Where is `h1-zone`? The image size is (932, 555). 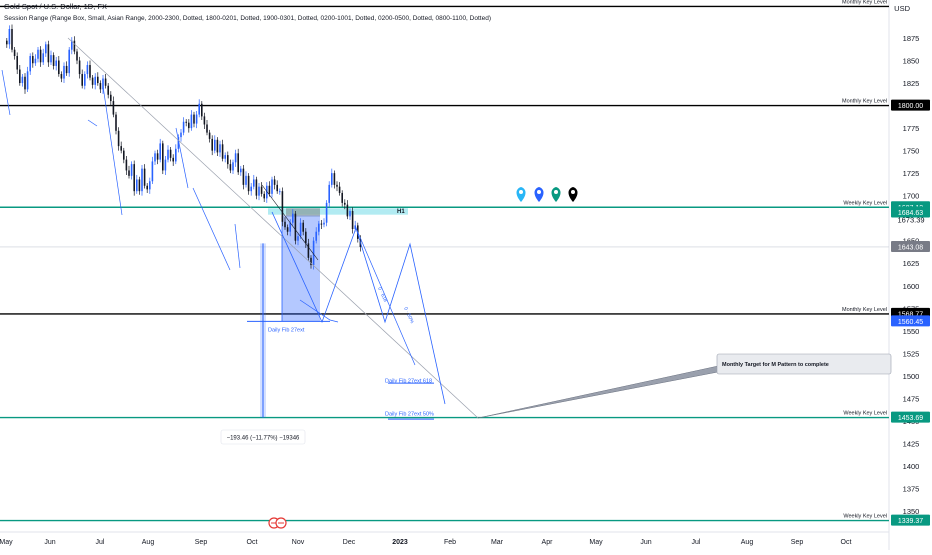 h1-zone is located at coordinates (338, 211).